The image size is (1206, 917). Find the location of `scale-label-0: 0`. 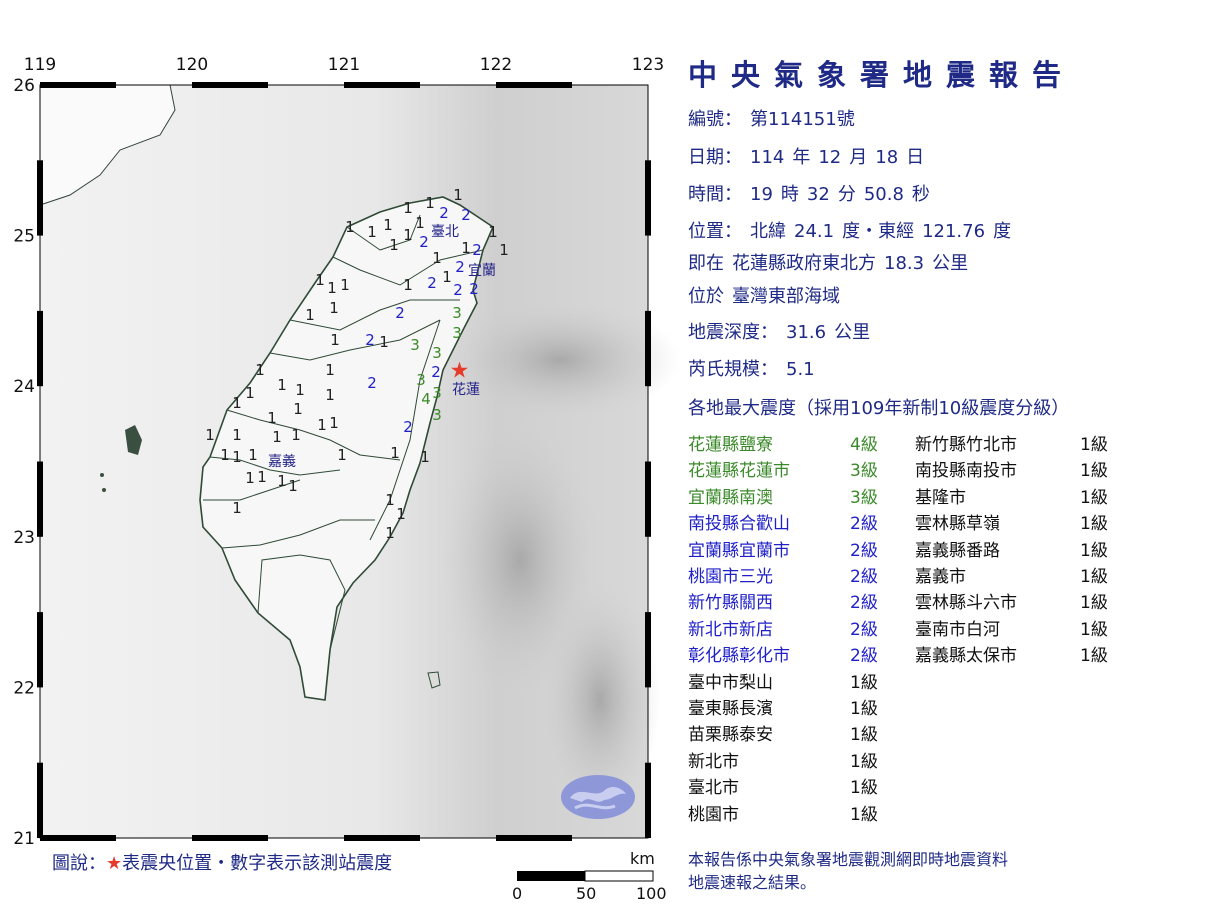

scale-label-0: 0 is located at coordinates (517, 893).